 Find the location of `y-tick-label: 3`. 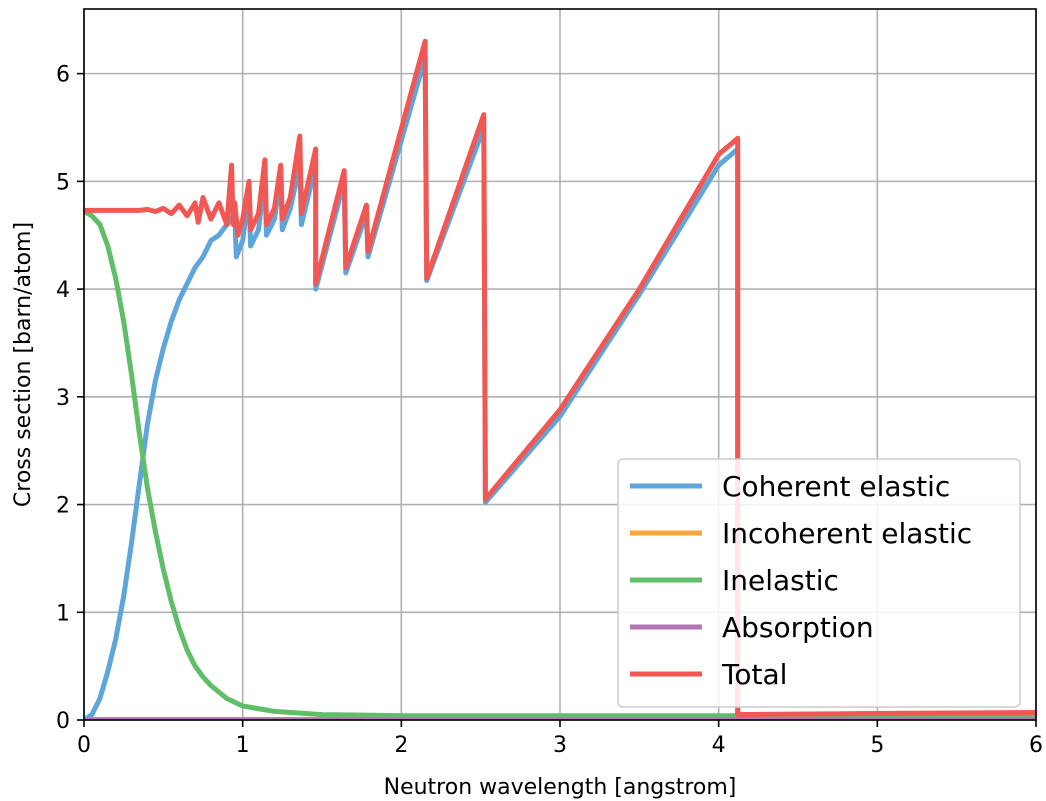

y-tick-label: 3 is located at coordinates (63, 398).